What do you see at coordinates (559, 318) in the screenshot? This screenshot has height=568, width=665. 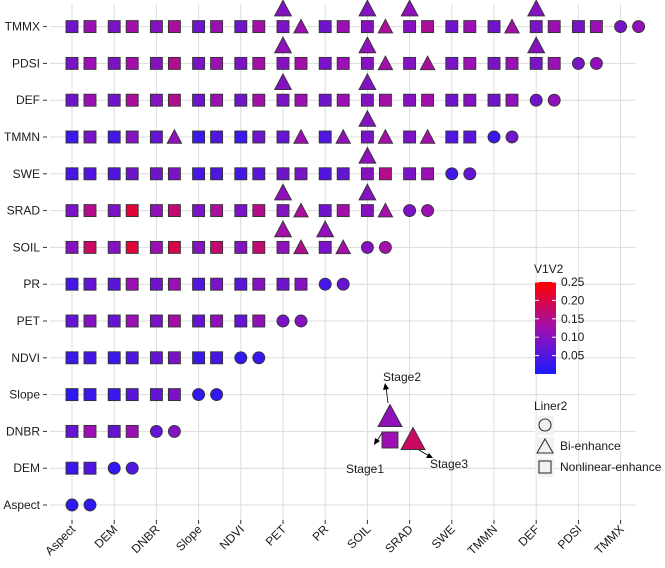 I see `color-legend: V1V2 0.25 0.20 0.15 0.10 0.05` at bounding box center [559, 318].